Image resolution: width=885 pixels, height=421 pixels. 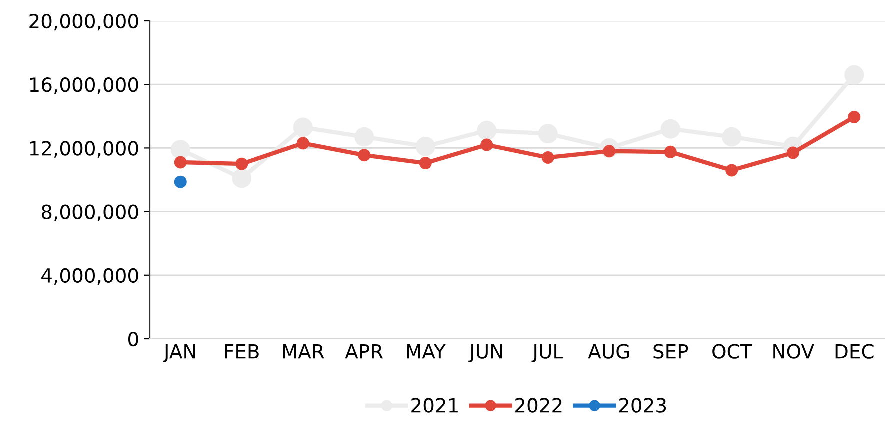 I want to click on x-tick-label: SEP, so click(x=671, y=351).